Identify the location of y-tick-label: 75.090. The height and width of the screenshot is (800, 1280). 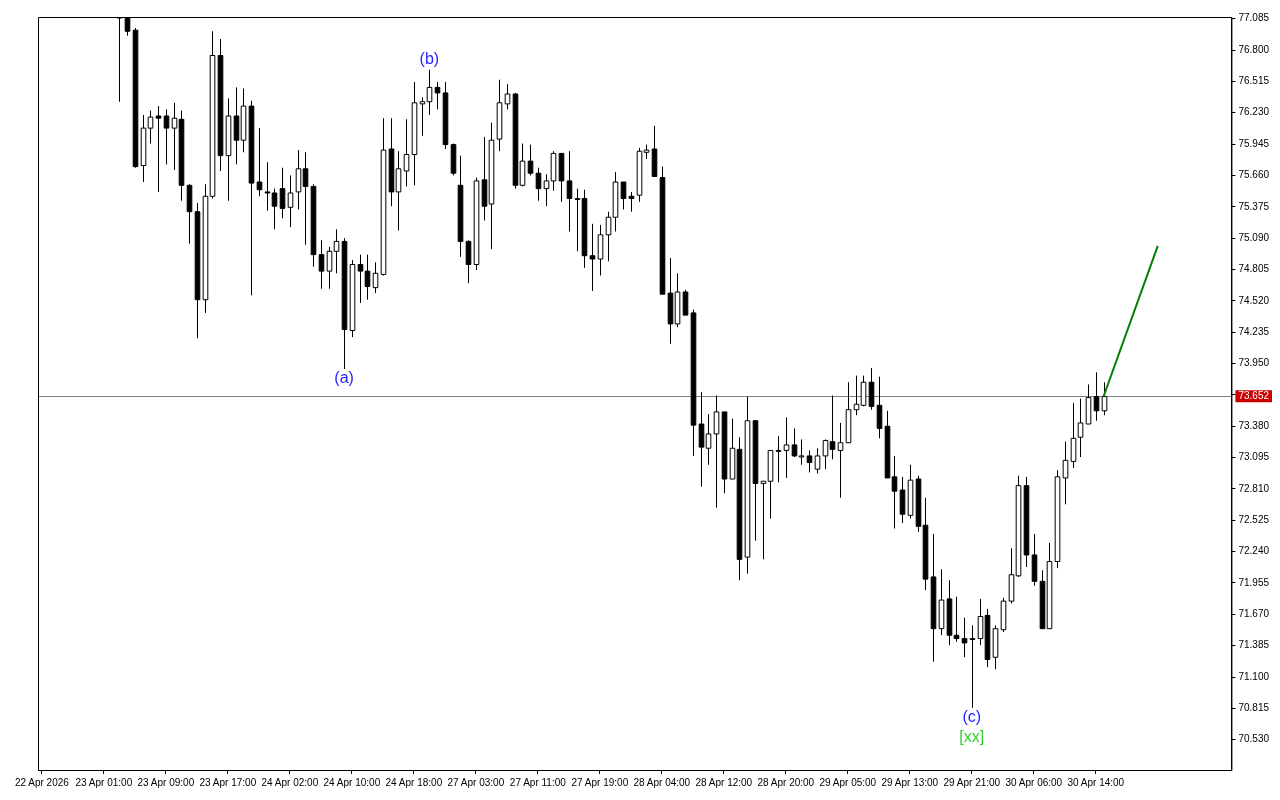
(1254, 237).